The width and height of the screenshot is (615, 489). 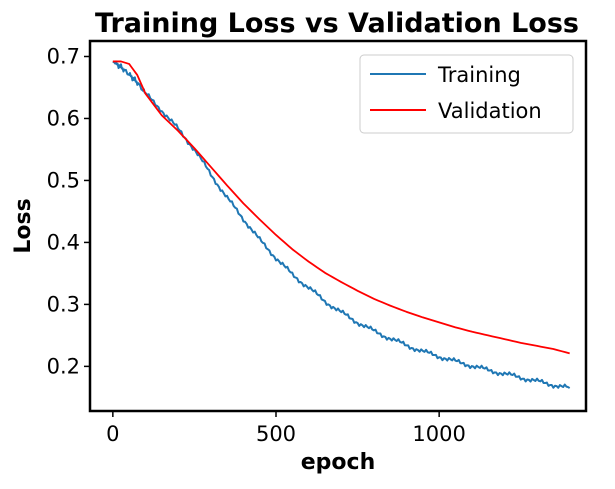 I want to click on chart-title: Training Loss vs Validation Loss, so click(x=337, y=23).